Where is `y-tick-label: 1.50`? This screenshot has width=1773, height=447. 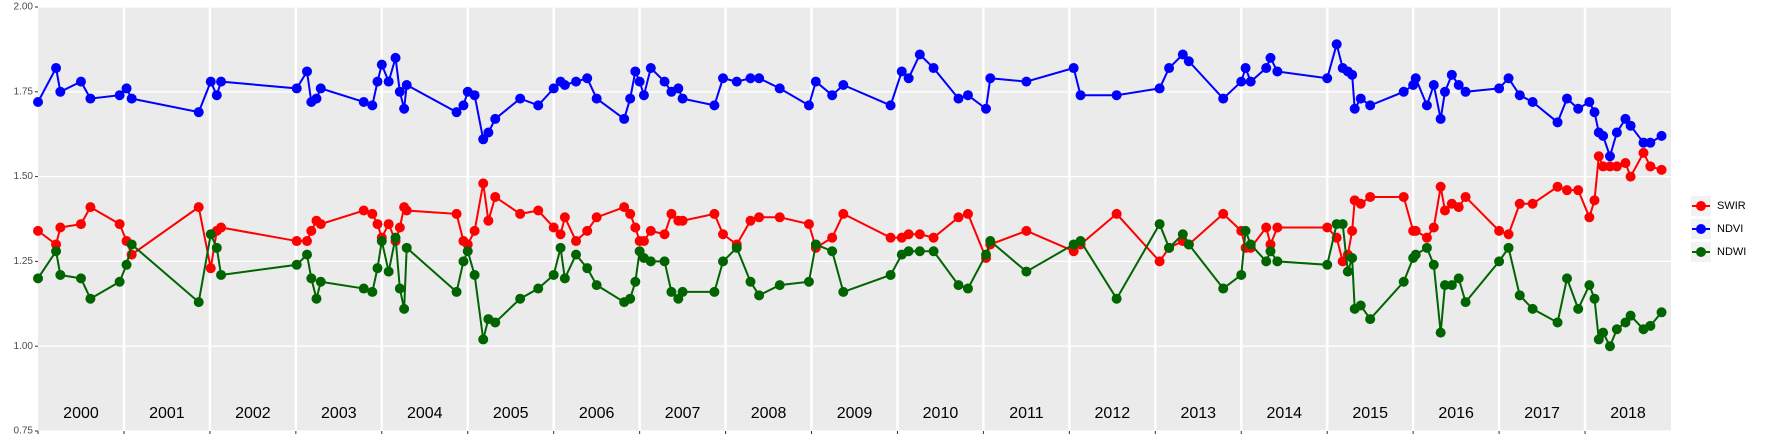
y-tick-label: 1.50 is located at coordinates (24, 176).